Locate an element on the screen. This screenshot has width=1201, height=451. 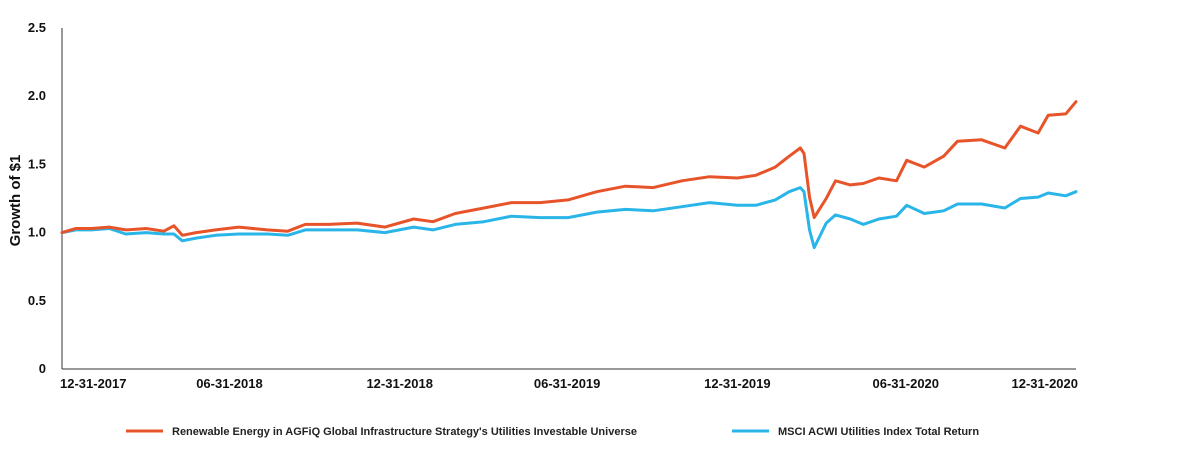
x-tick-label: 12-31-2017 is located at coordinates (93, 383).